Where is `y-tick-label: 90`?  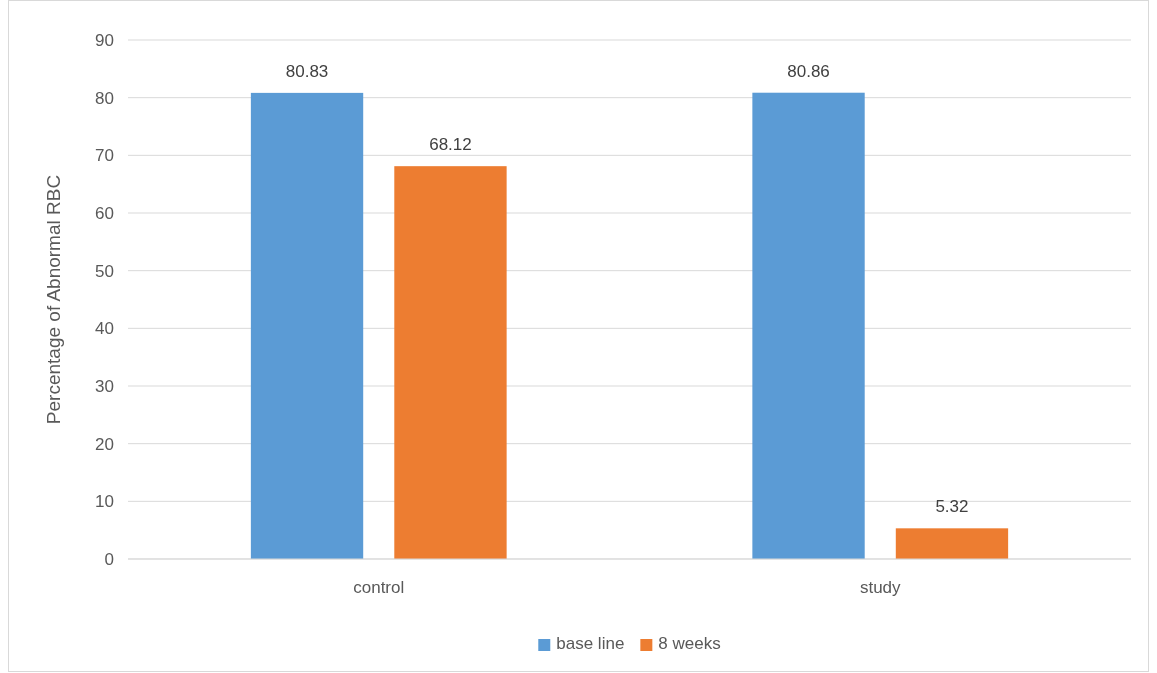 y-tick-label: 90 is located at coordinates (104, 40).